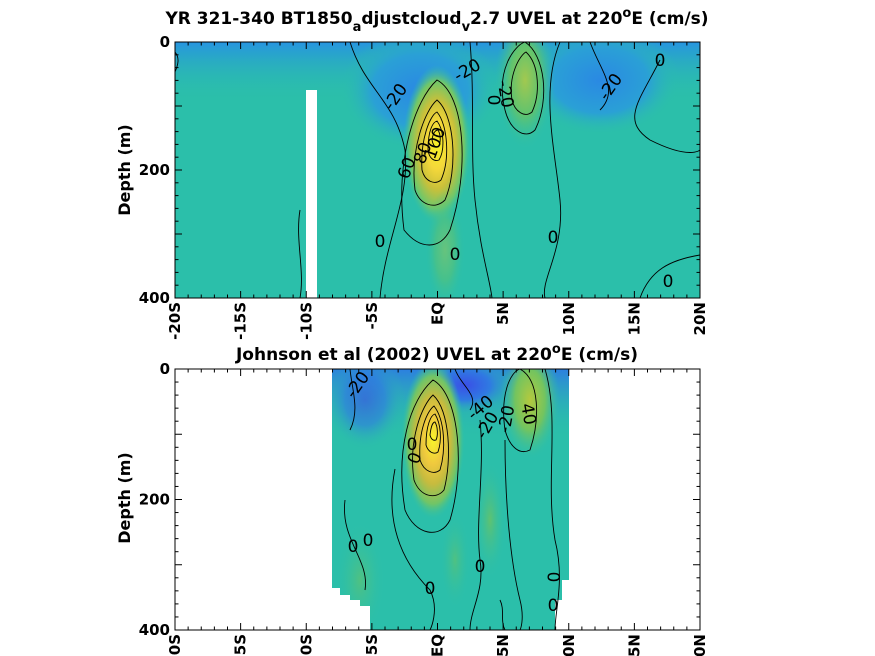  Describe the element at coordinates (450, 499) in the screenshot. I see `panel-2-heatmap: -20 -40 -20 -20 40 0 0 0 0 0 0 0 0` at that location.